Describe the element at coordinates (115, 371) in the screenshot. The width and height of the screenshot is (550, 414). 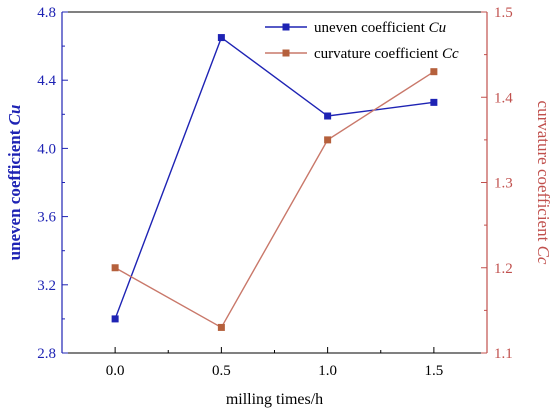
I see `x-tick-label: 0.0` at that location.